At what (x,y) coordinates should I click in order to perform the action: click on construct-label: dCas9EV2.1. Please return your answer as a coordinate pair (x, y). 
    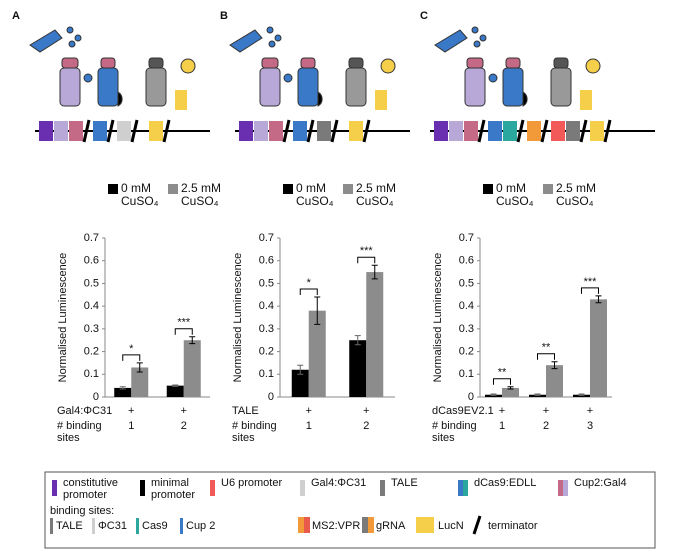
    Looking at the image, I should click on (463, 411).